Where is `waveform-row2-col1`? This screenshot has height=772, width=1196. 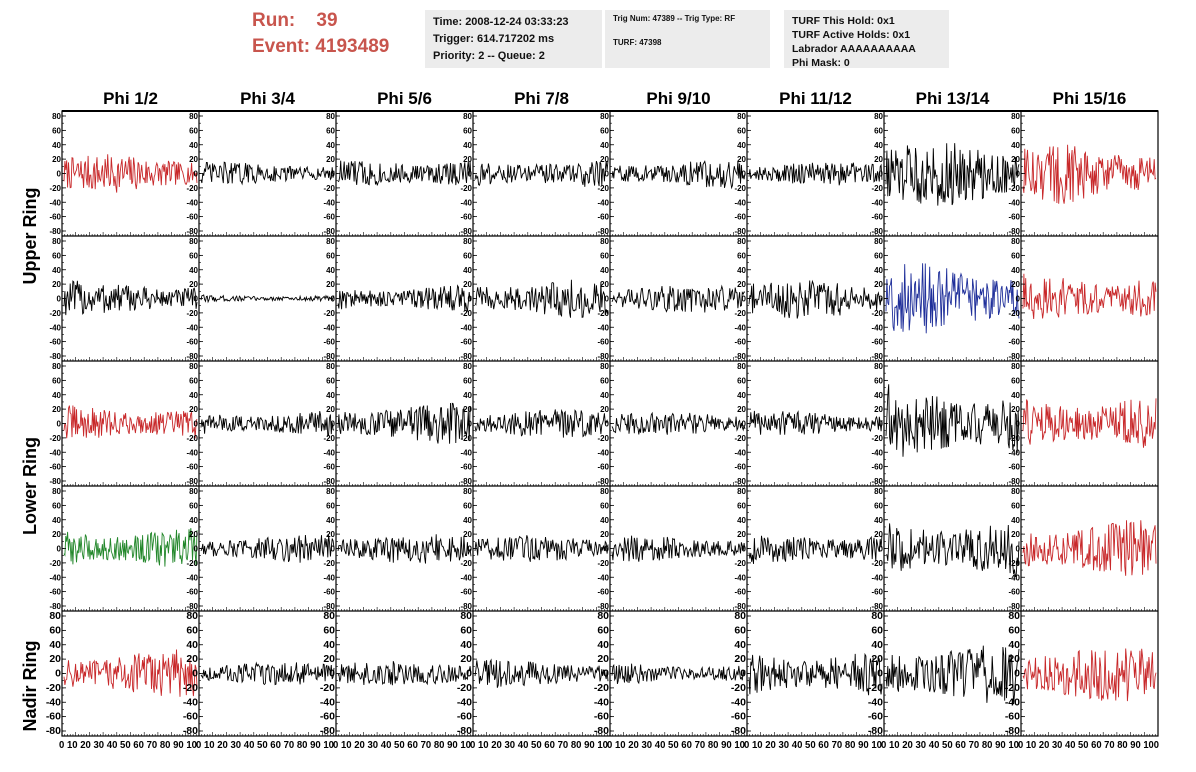 waveform-row2-col1 is located at coordinates (130, 298).